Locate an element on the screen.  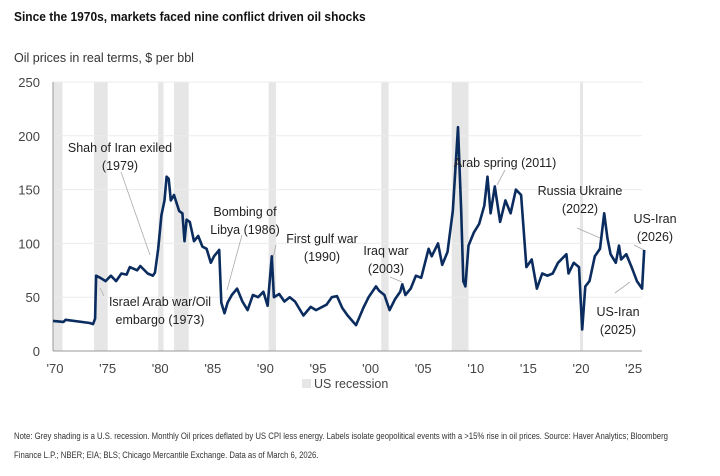
annotation-label: Shah of Iran exiled is located at coordinates (120, 148).